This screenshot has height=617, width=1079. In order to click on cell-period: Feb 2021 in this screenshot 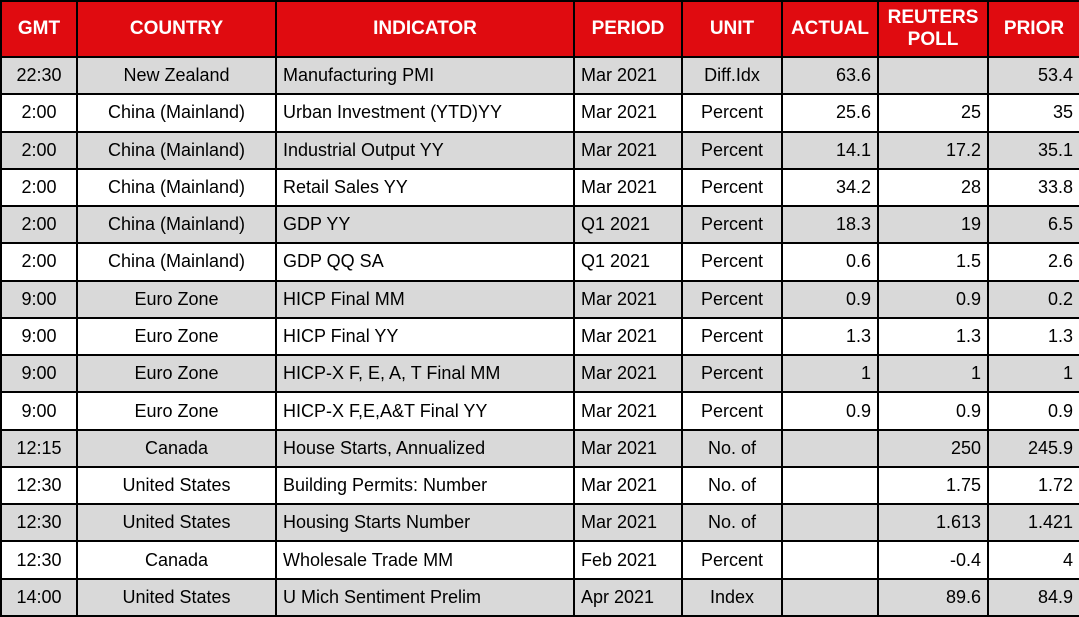, I will do `click(628, 560)`.